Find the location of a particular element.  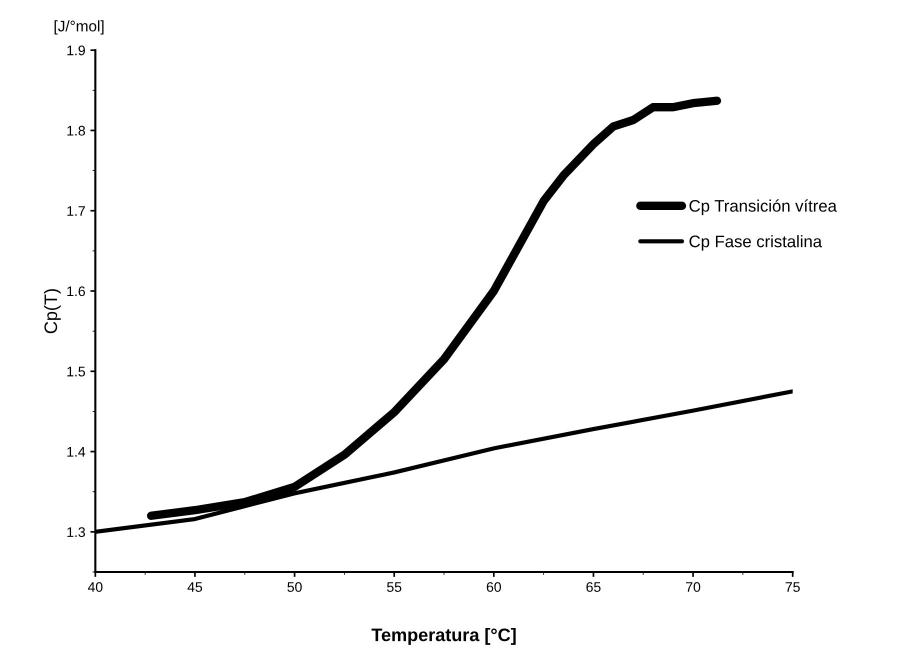

text: [J/°mol] is located at coordinates (79, 27).